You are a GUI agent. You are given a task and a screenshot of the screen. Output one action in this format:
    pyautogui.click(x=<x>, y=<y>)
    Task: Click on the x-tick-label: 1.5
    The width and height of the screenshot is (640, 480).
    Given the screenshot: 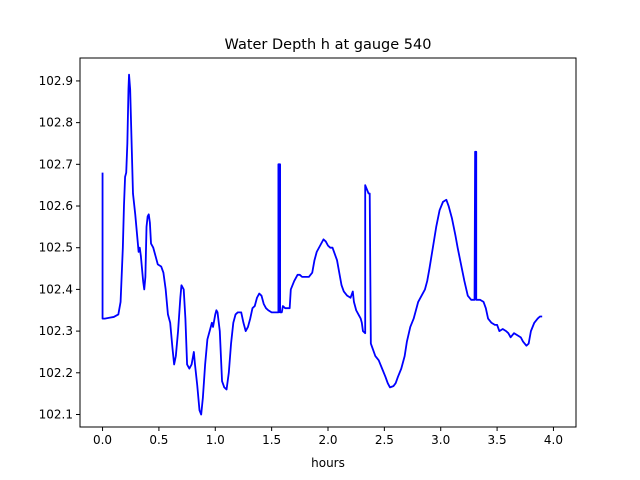 What is the action you would take?
    pyautogui.click(x=271, y=440)
    